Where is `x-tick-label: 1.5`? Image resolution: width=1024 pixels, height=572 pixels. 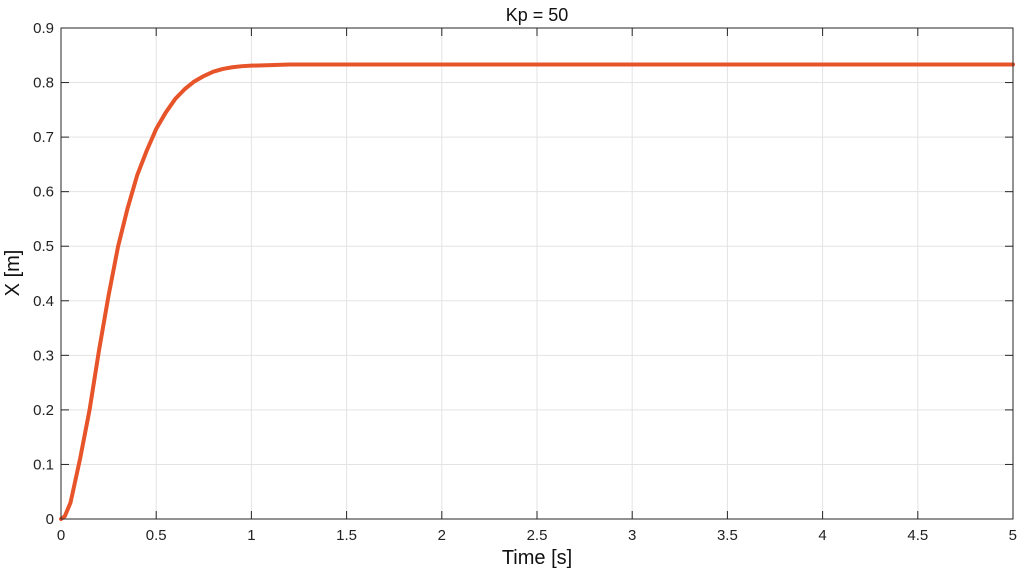
x-tick-label: 1.5 is located at coordinates (346, 535).